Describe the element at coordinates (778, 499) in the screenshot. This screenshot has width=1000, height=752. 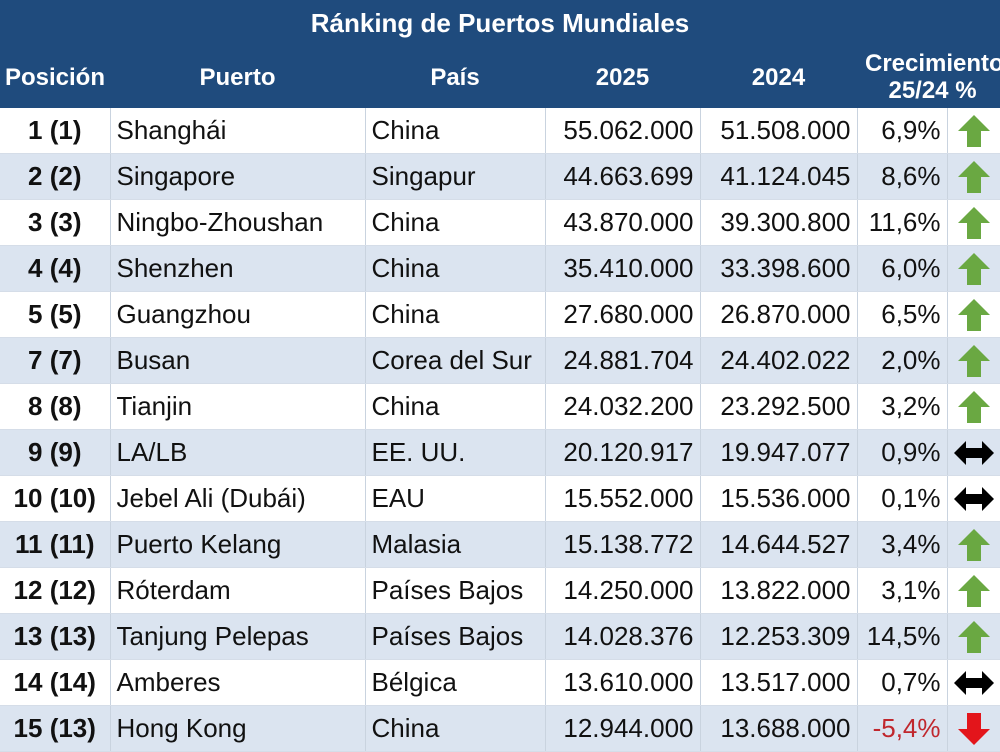
I see `cell-2024: 15.536.000` at that location.